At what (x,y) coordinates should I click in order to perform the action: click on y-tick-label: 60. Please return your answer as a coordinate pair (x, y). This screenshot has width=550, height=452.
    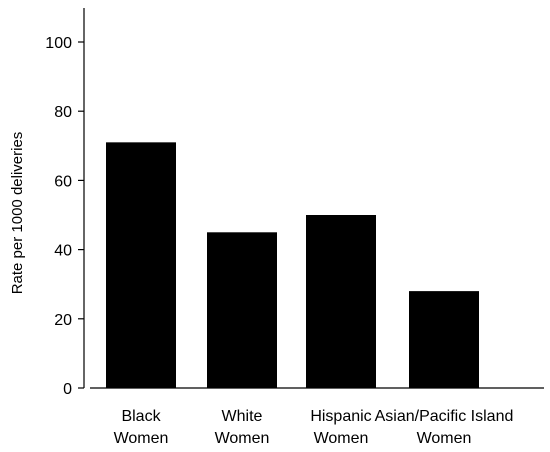
    Looking at the image, I should click on (63, 181).